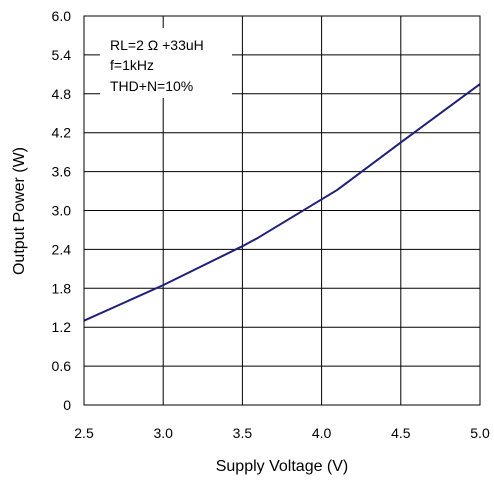 The height and width of the screenshot is (484, 494). Describe the element at coordinates (322, 433) in the screenshot. I see `x-tick-label: 4.0` at that location.